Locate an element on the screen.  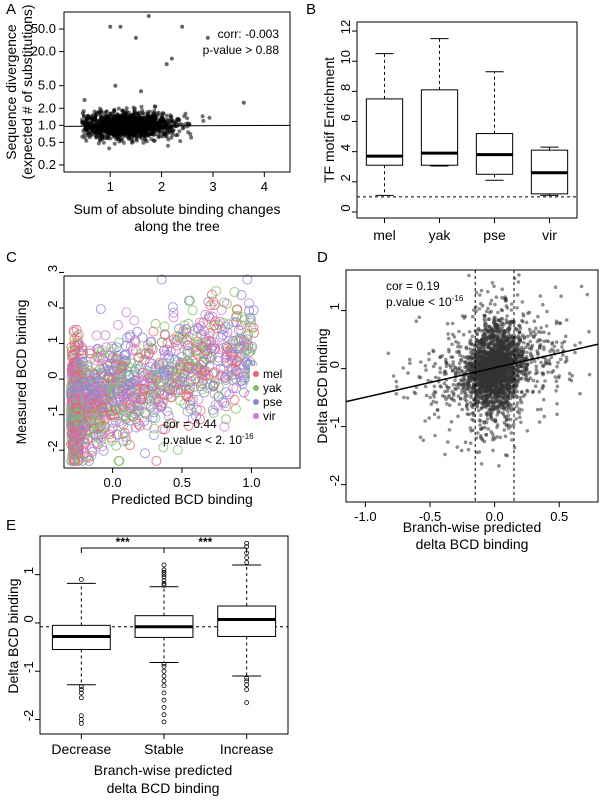
panel-c-pvalue-text: p.value < 2. 10 is located at coordinates (202, 440).